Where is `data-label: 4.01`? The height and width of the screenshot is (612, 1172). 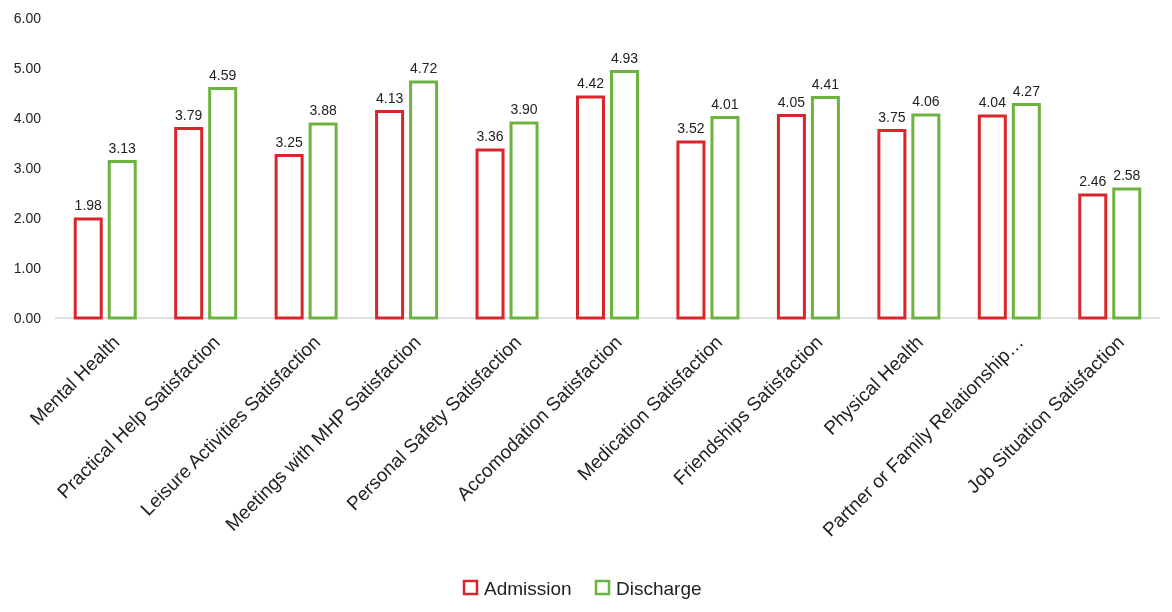
data-label: 4.01 is located at coordinates (725, 103).